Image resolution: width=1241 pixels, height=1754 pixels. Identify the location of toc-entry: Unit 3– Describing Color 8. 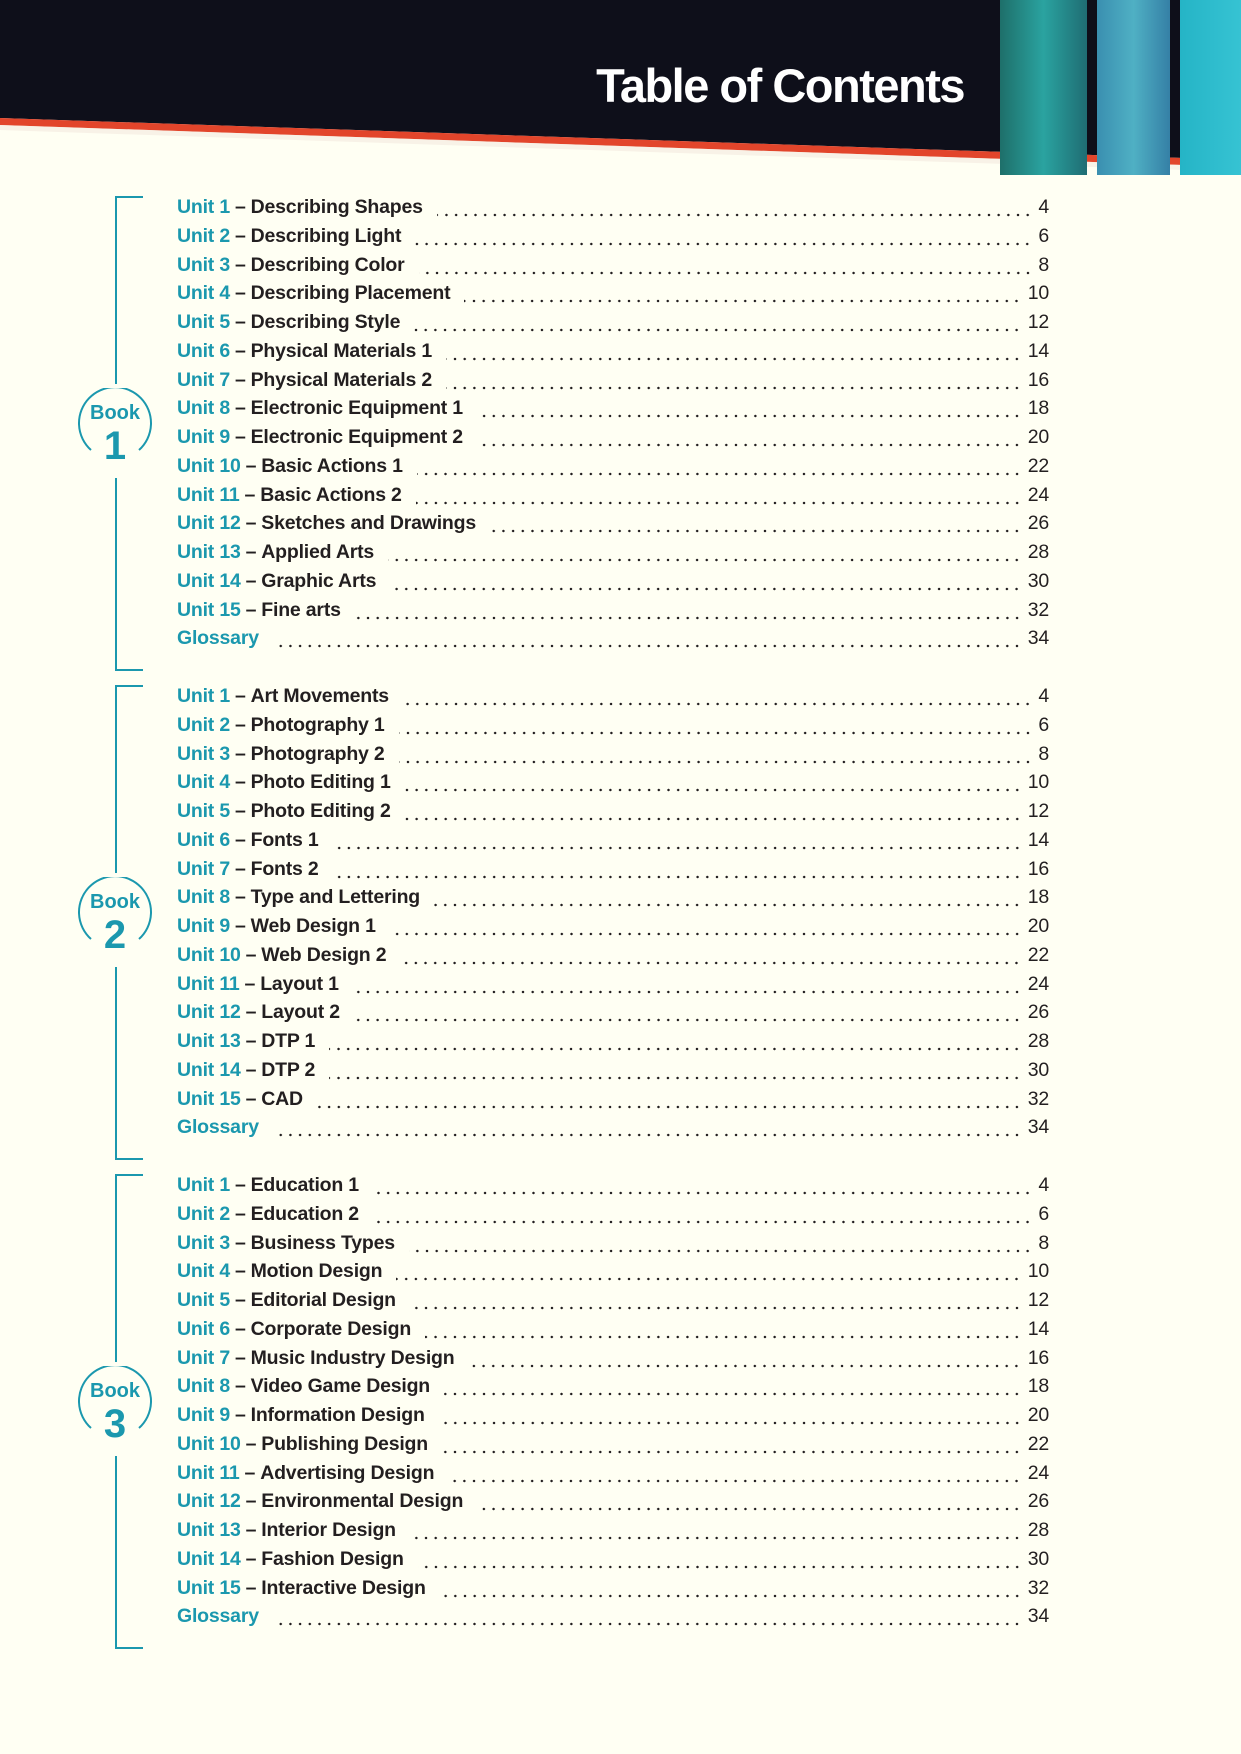
(613, 268).